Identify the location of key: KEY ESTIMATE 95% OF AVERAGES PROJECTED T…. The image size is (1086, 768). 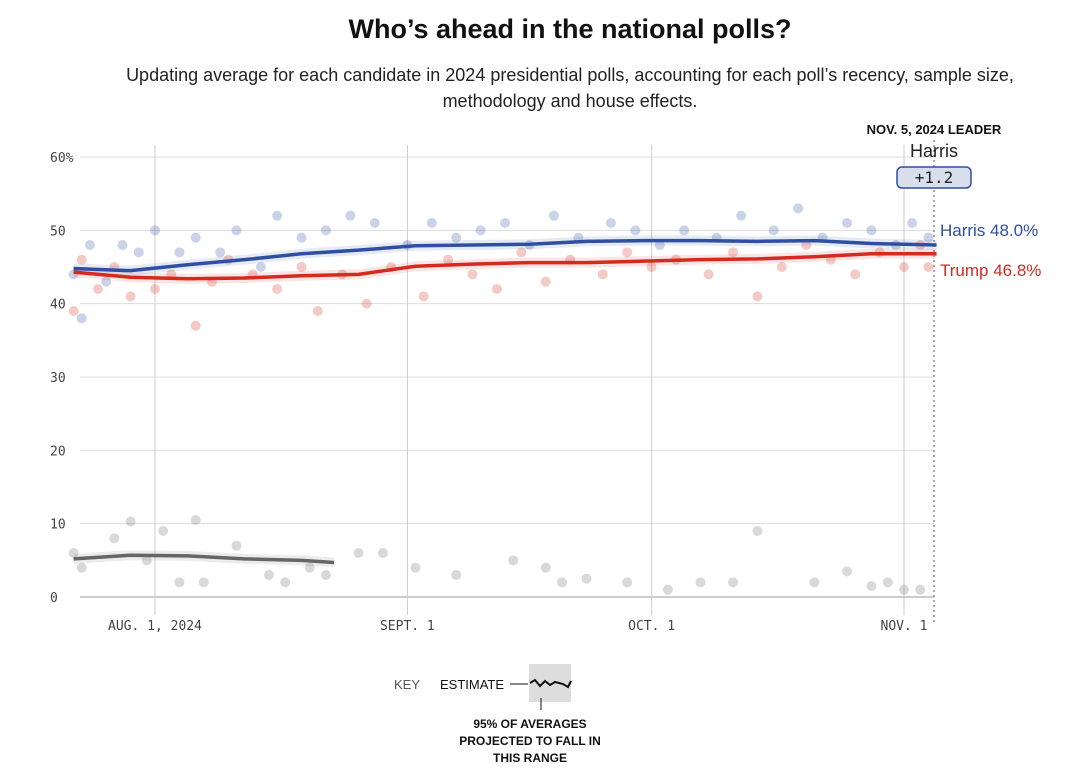
(497, 714).